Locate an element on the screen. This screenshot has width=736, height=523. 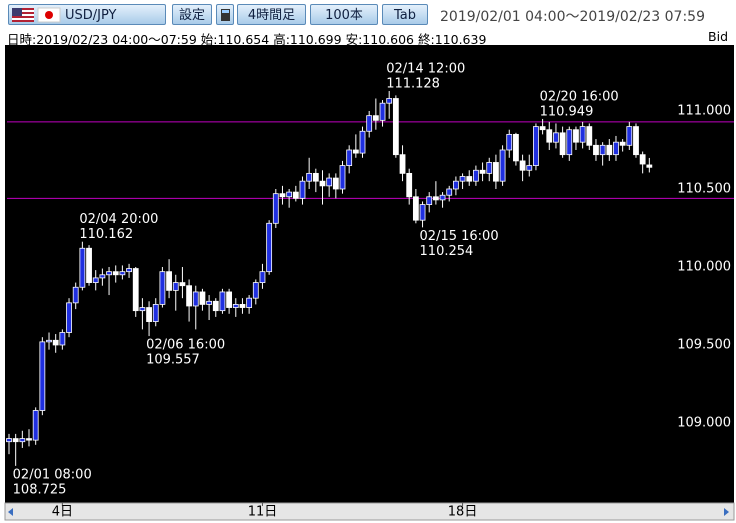
flags is located at coordinates (36, 15).